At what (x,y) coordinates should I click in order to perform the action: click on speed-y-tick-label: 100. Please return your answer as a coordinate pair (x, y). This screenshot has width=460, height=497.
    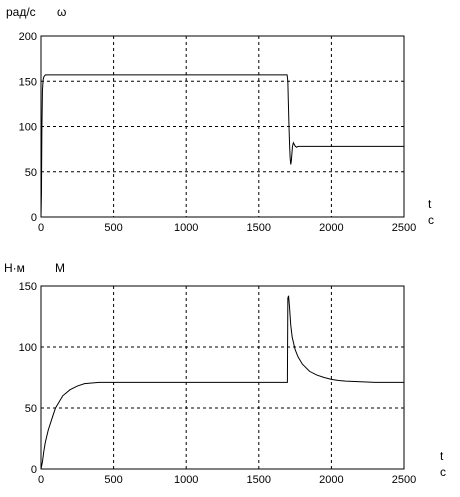
    Looking at the image, I should click on (28, 128).